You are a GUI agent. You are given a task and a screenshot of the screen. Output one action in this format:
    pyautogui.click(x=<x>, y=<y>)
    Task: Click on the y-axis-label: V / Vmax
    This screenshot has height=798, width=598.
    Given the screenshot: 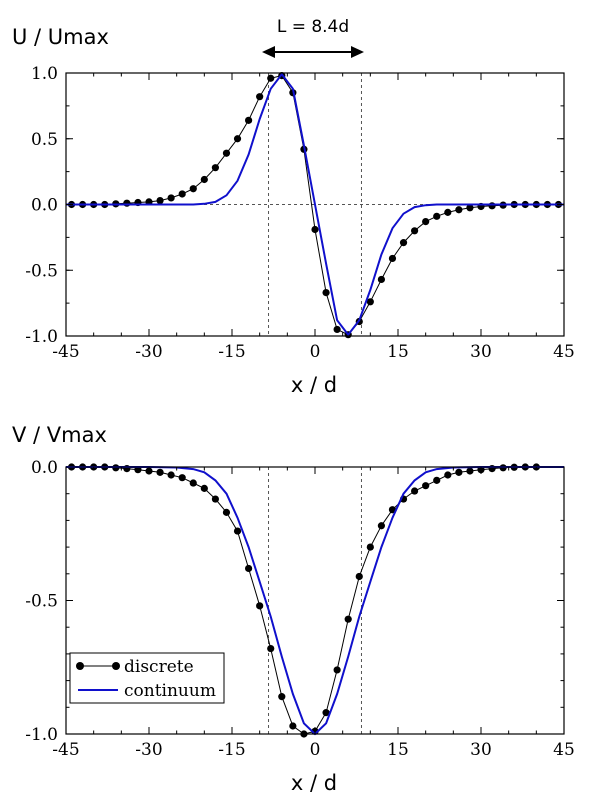 What is the action you would take?
    pyautogui.click(x=59, y=435)
    